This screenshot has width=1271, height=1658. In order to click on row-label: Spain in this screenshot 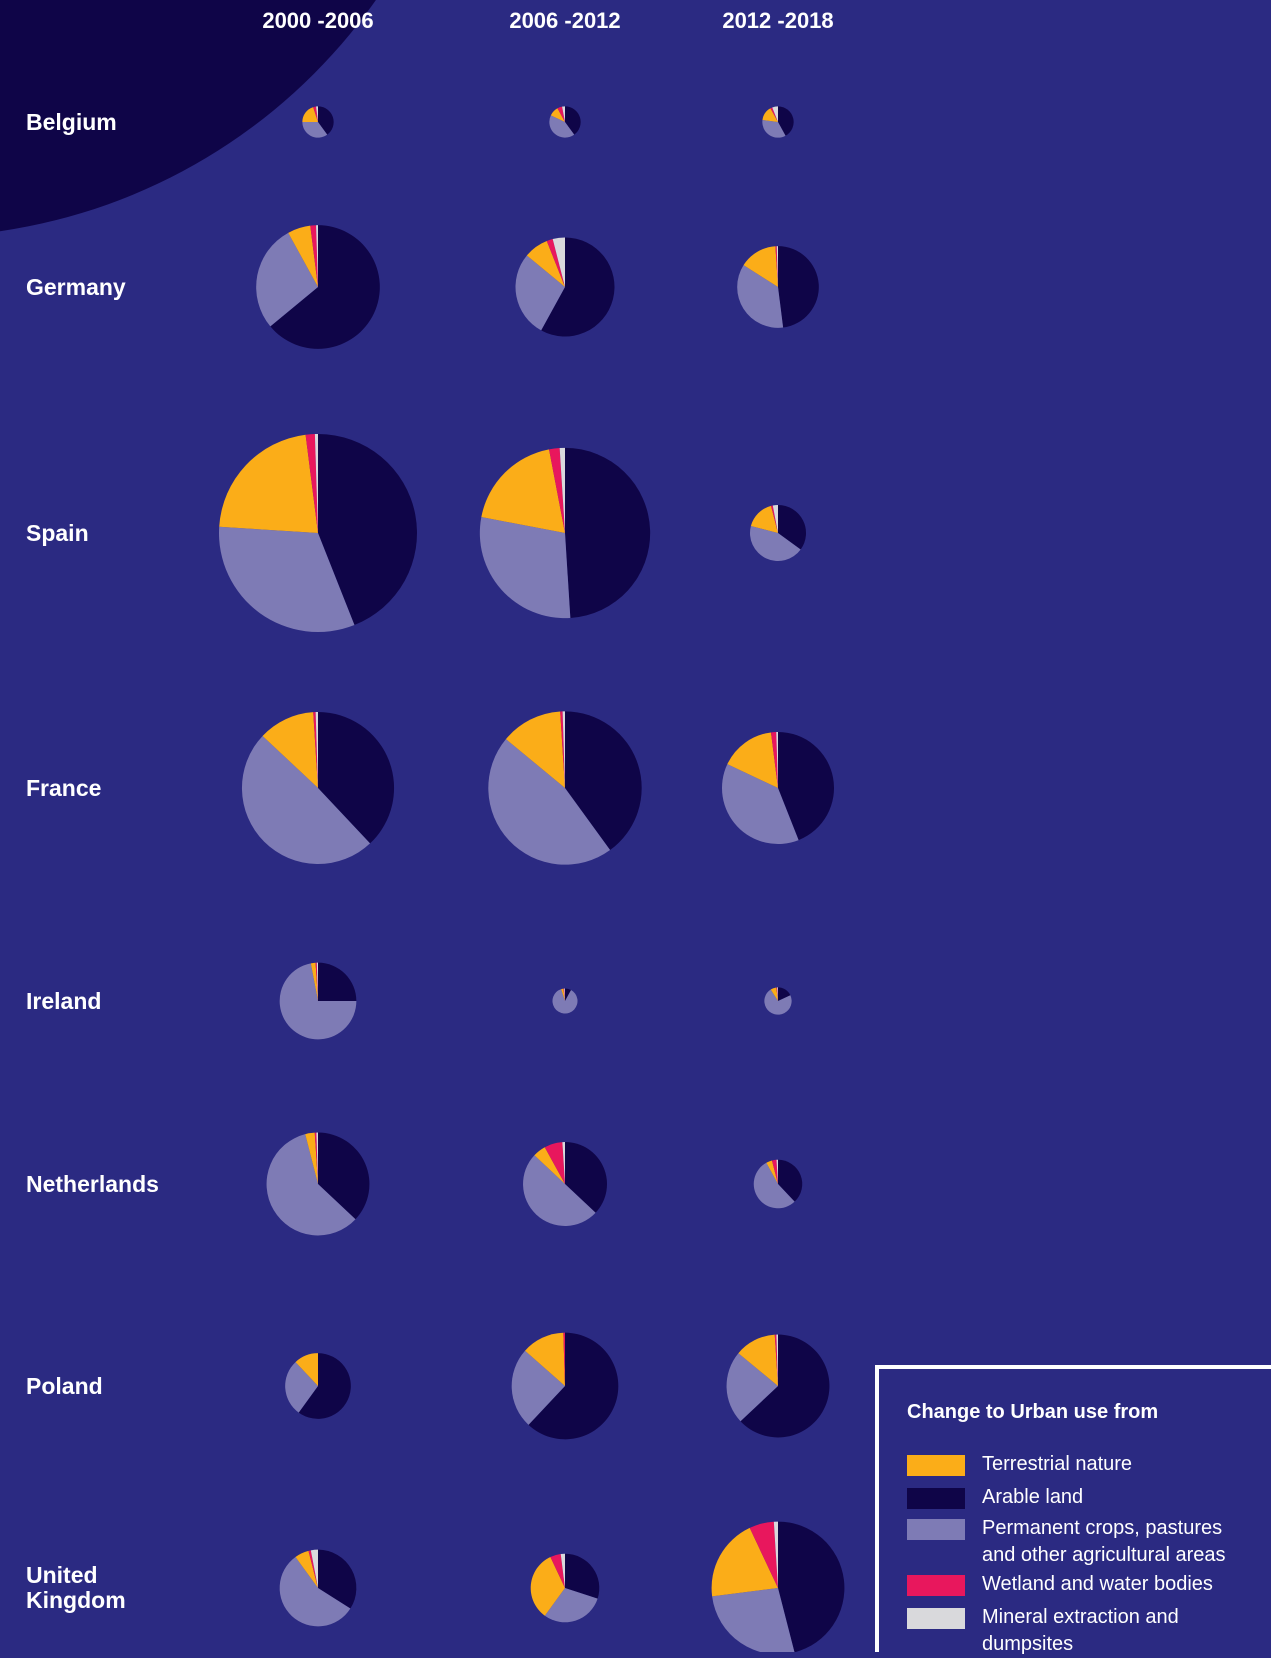, I will do `click(57, 532)`.